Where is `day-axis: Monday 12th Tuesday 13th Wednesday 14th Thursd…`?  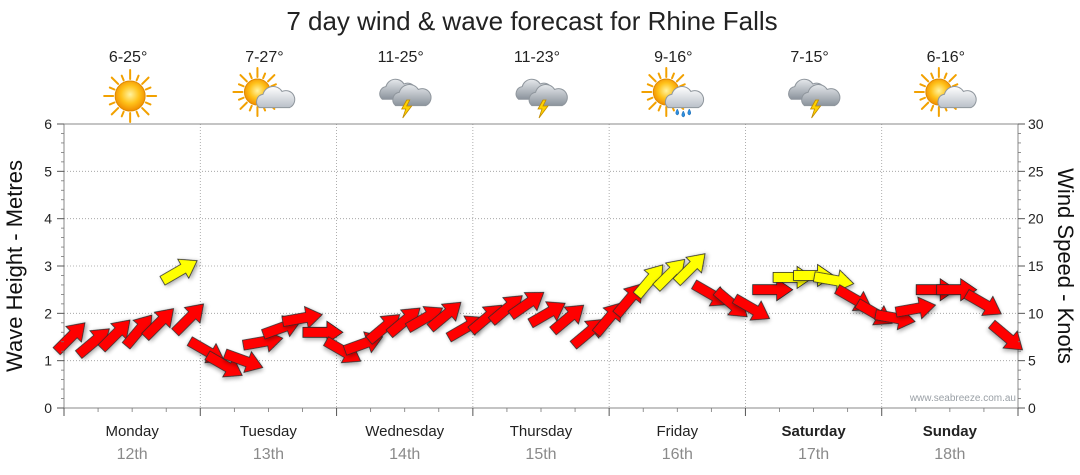
day-axis: Monday 12th Tuesday 13th Wednesday 14th Thursd… is located at coordinates (541, 435).